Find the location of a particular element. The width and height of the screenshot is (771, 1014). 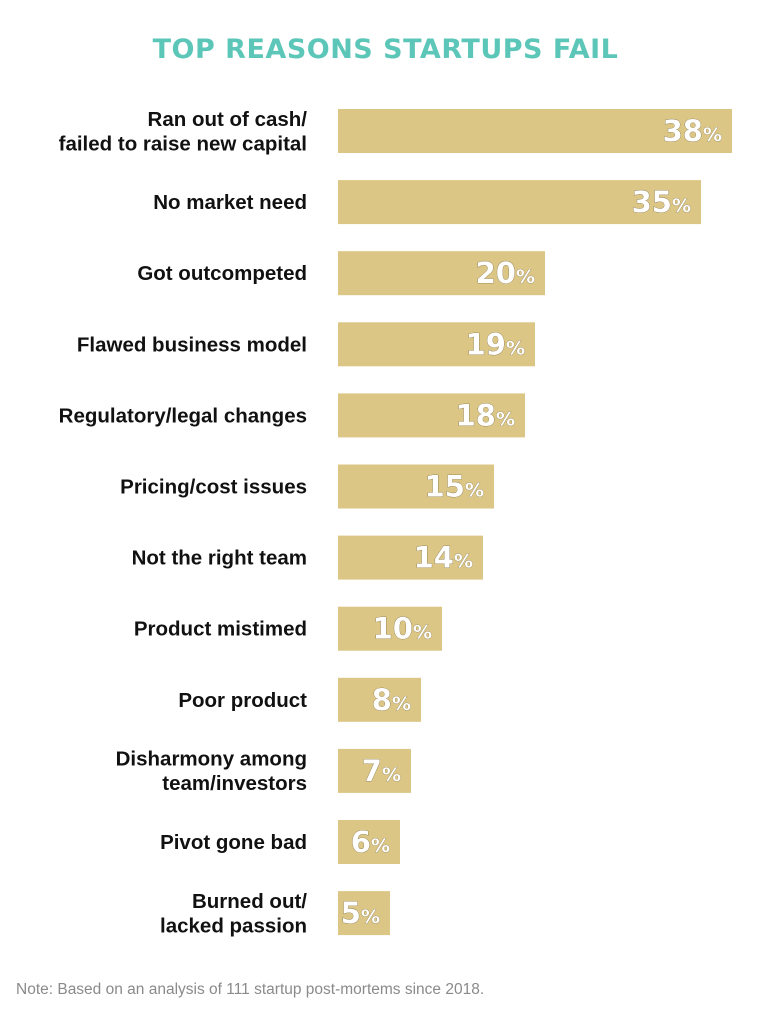

value-label-4: 19% is located at coordinates (495, 344).